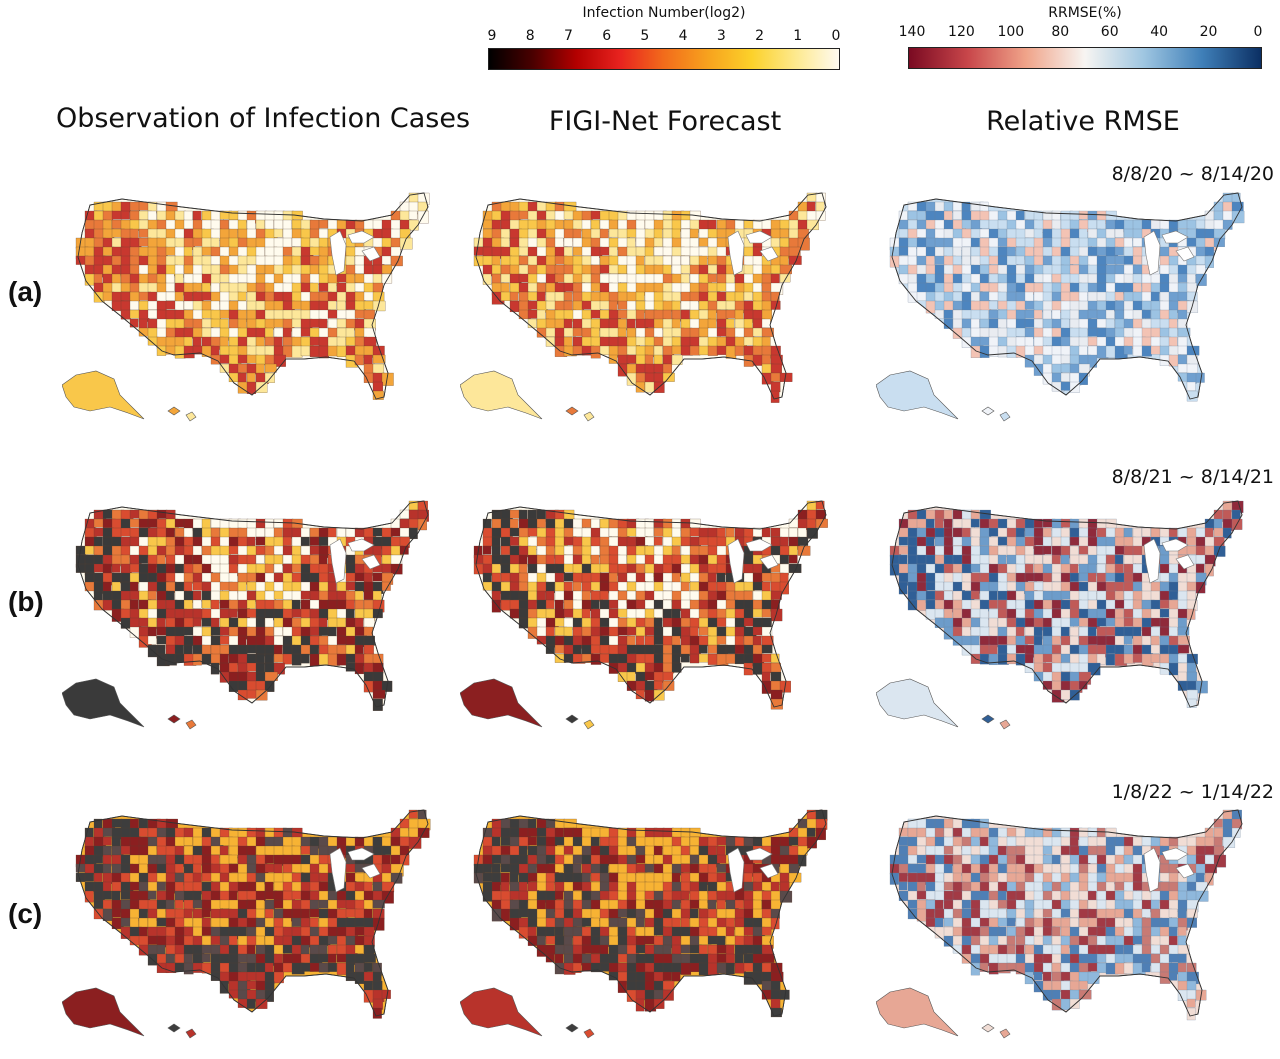  I want to click on infection-colorbar-tick: 2, so click(760, 36).